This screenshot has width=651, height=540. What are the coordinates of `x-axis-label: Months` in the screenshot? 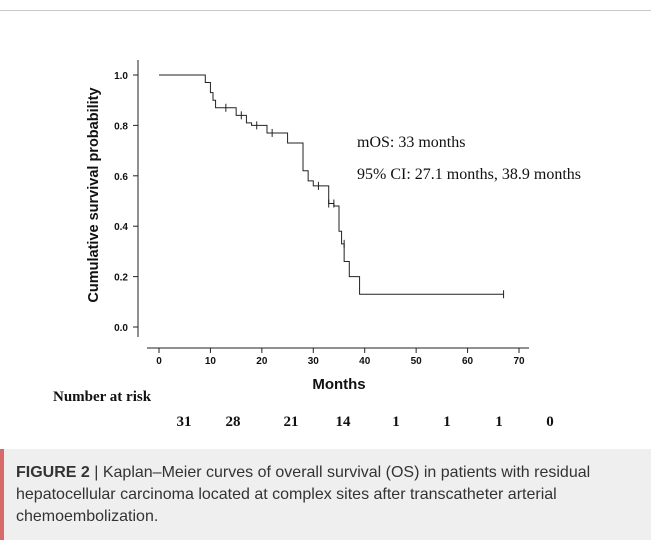 It's located at (338, 384).